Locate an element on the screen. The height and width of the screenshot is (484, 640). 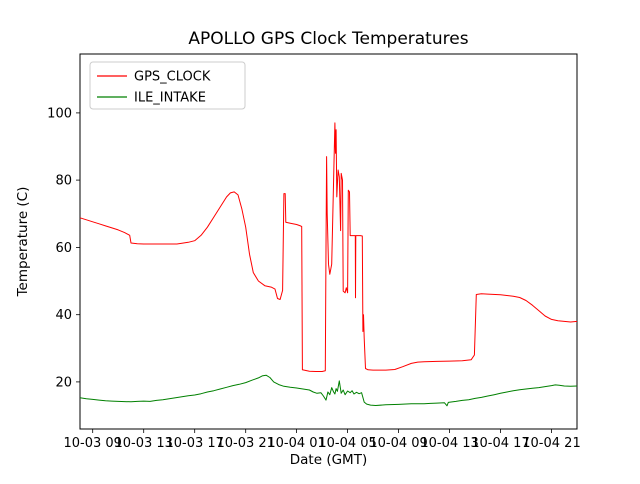
x-tick-label: 10-04 21 is located at coordinates (551, 443).